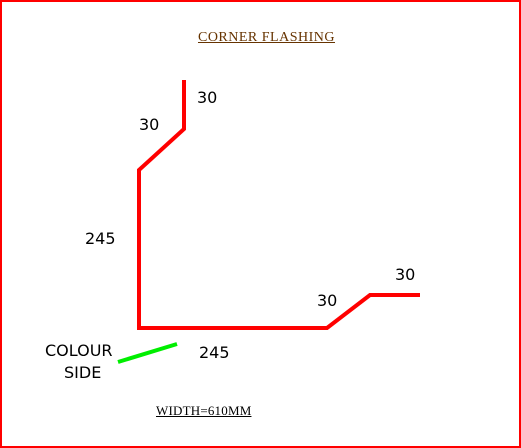  What do you see at coordinates (100, 238) in the screenshot?
I see `dim-vertical: 245` at bounding box center [100, 238].